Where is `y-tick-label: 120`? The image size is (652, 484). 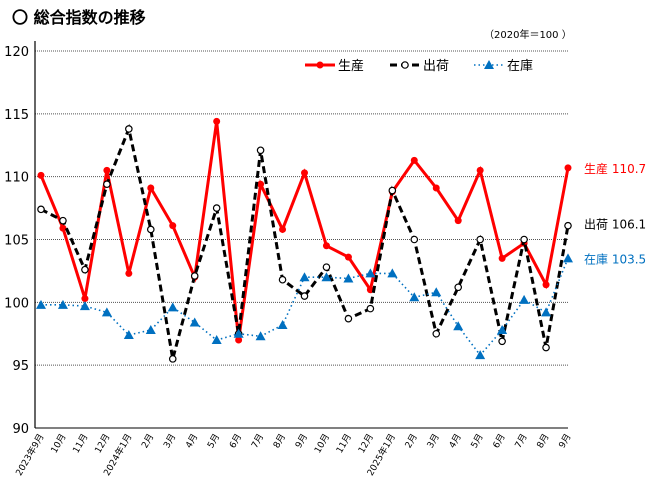
y-tick-label: 120 is located at coordinates (16, 52).